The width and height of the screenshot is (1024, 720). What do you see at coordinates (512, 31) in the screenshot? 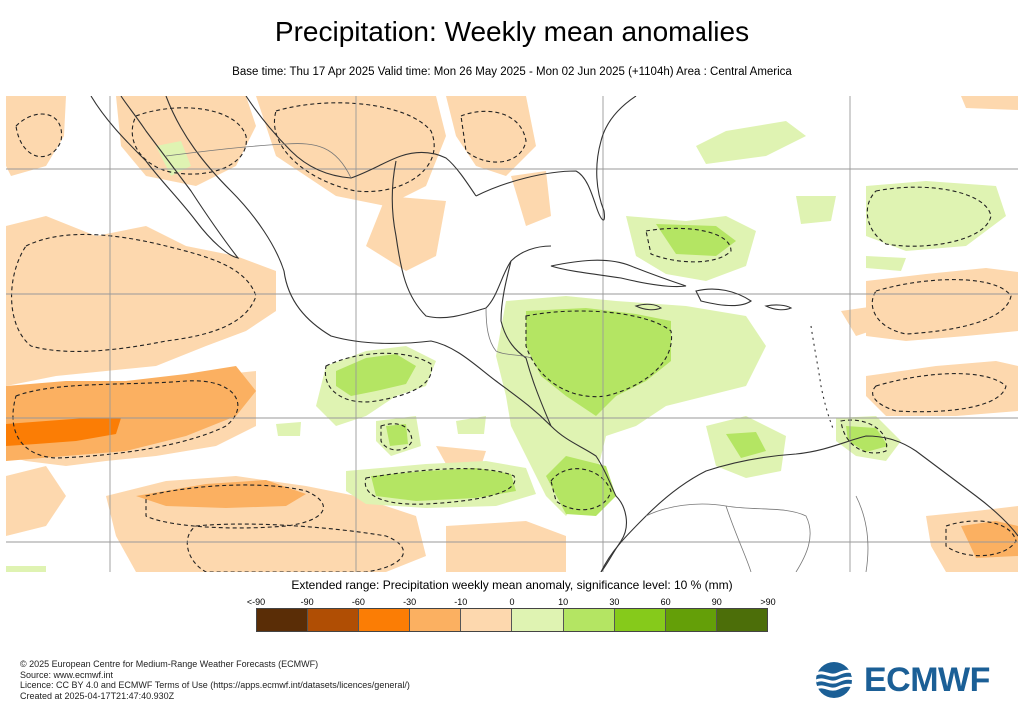
I see `chart-title: Precipitation: Weekly mean anomalies` at bounding box center [512, 31].